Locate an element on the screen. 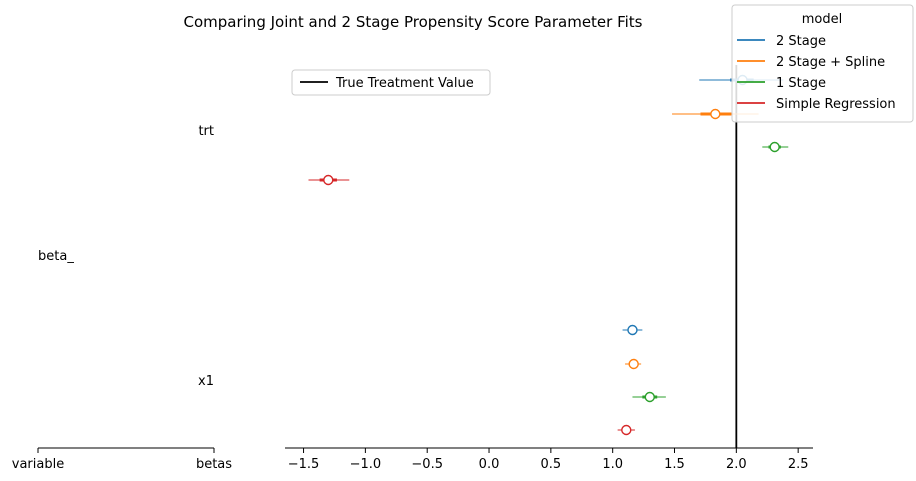 Image resolution: width=916 pixels, height=481 pixels. x-tick-label: 2.5 is located at coordinates (798, 464).